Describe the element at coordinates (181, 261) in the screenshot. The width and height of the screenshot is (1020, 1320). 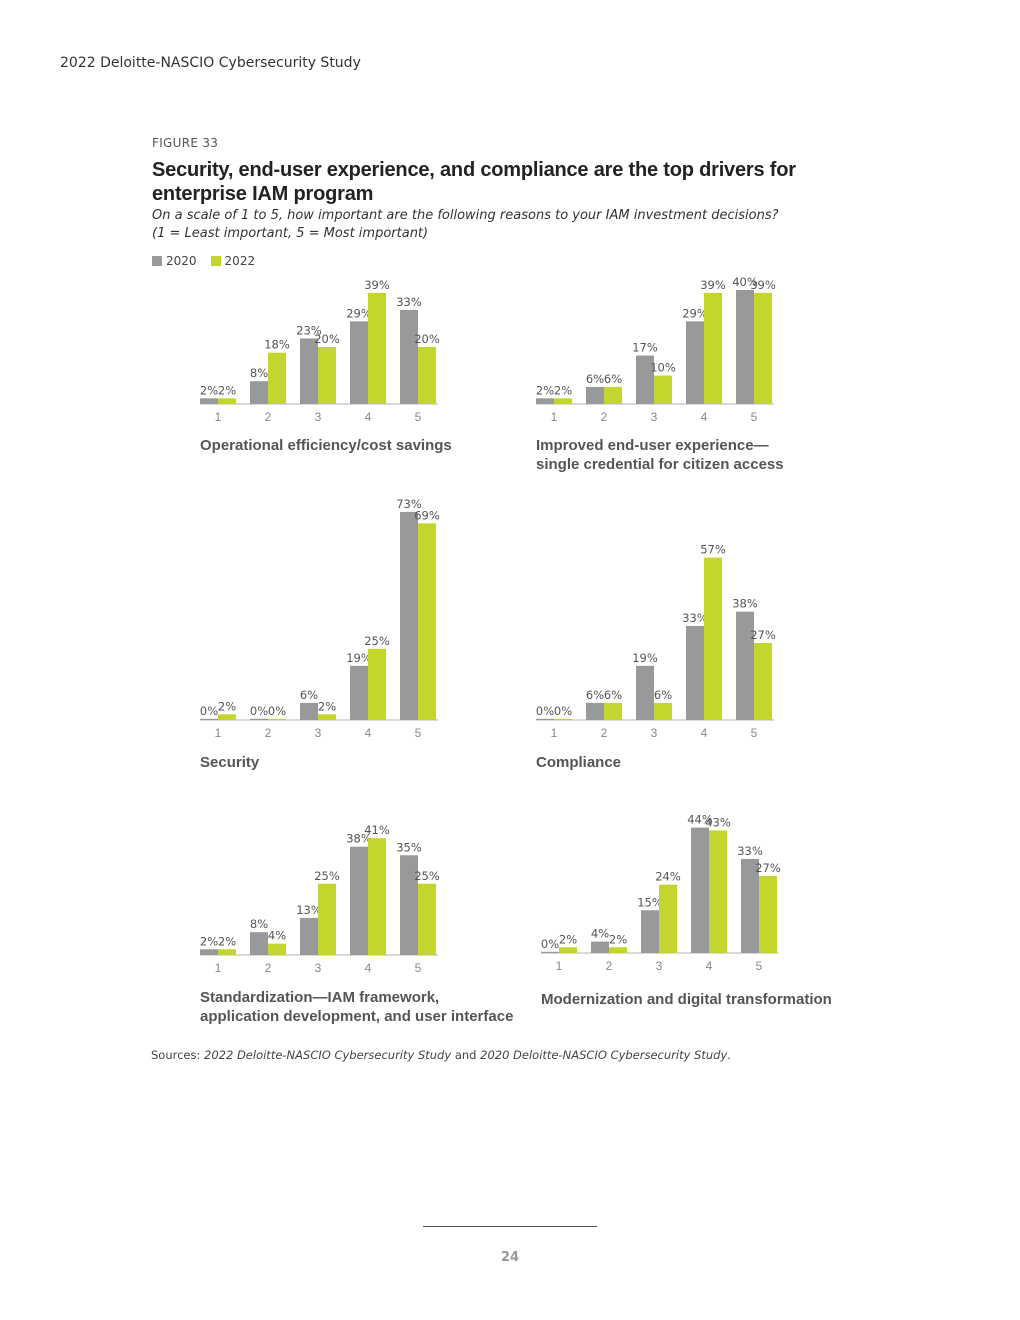
I see `legend-label-2020: 2020` at that location.